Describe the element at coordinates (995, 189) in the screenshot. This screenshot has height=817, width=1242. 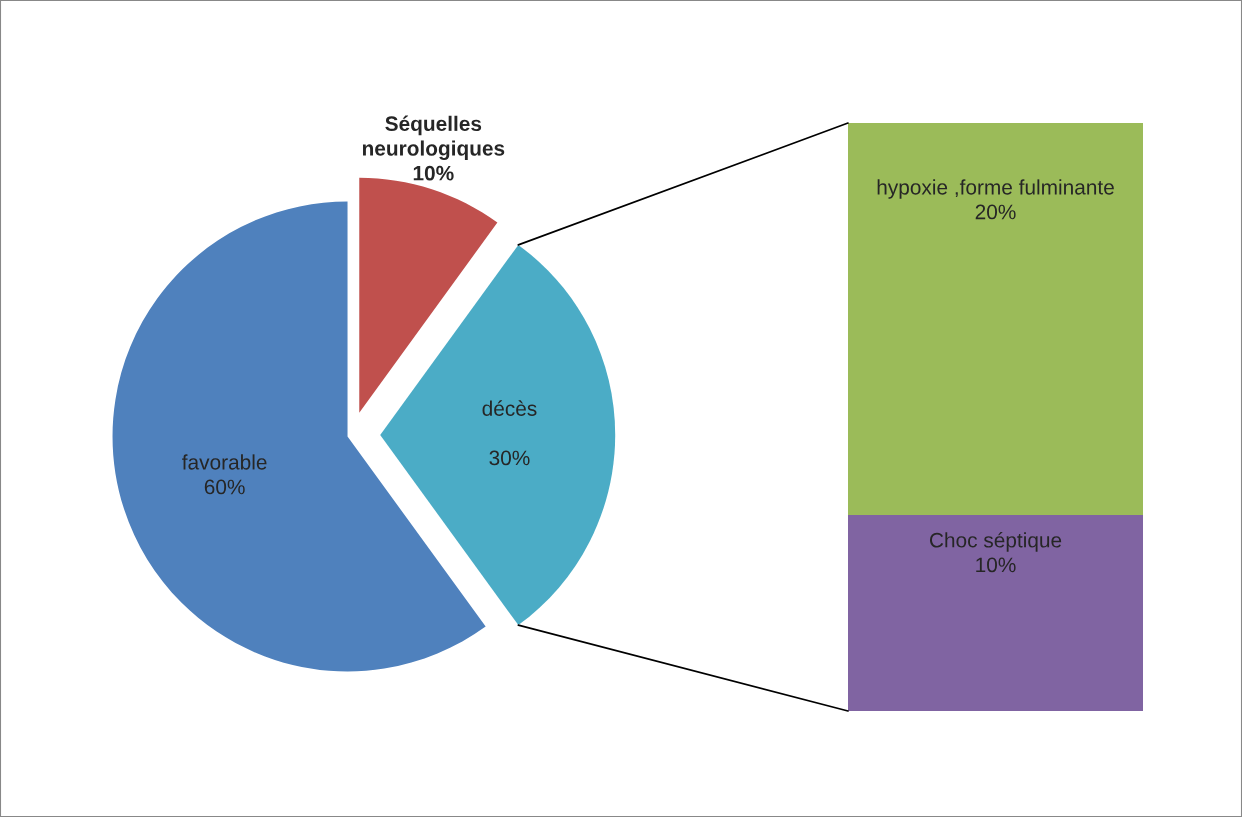
I see `series-label: hypoxie ,forme fulminante` at that location.